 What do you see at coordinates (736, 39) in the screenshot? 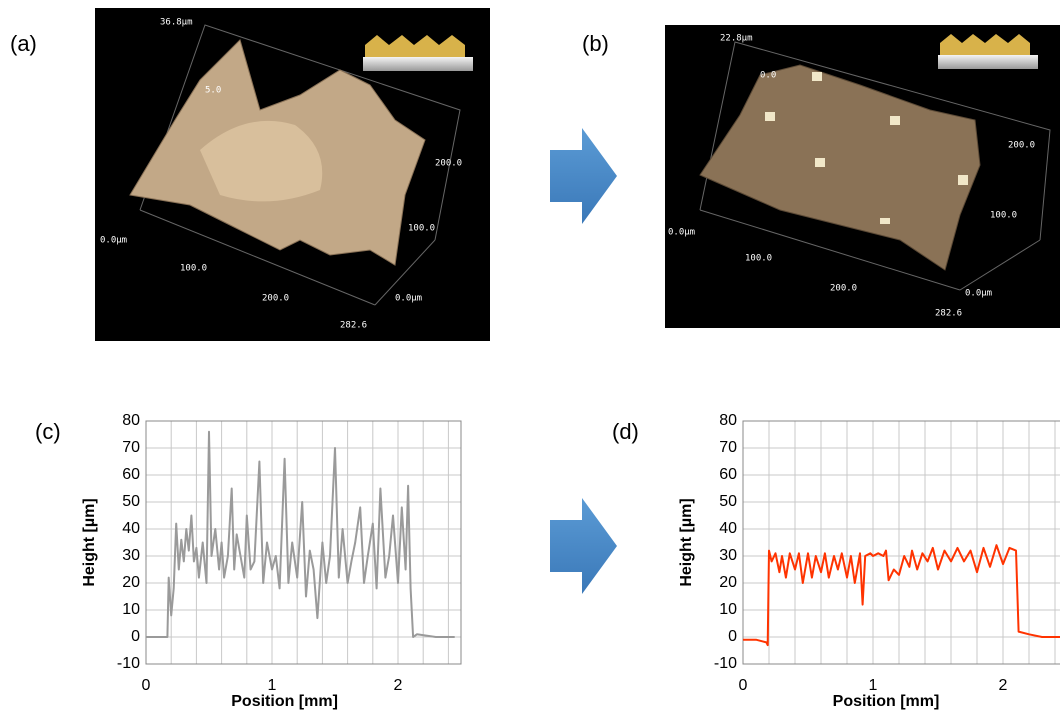
I see `image-label: 22.8µm` at bounding box center [736, 39].